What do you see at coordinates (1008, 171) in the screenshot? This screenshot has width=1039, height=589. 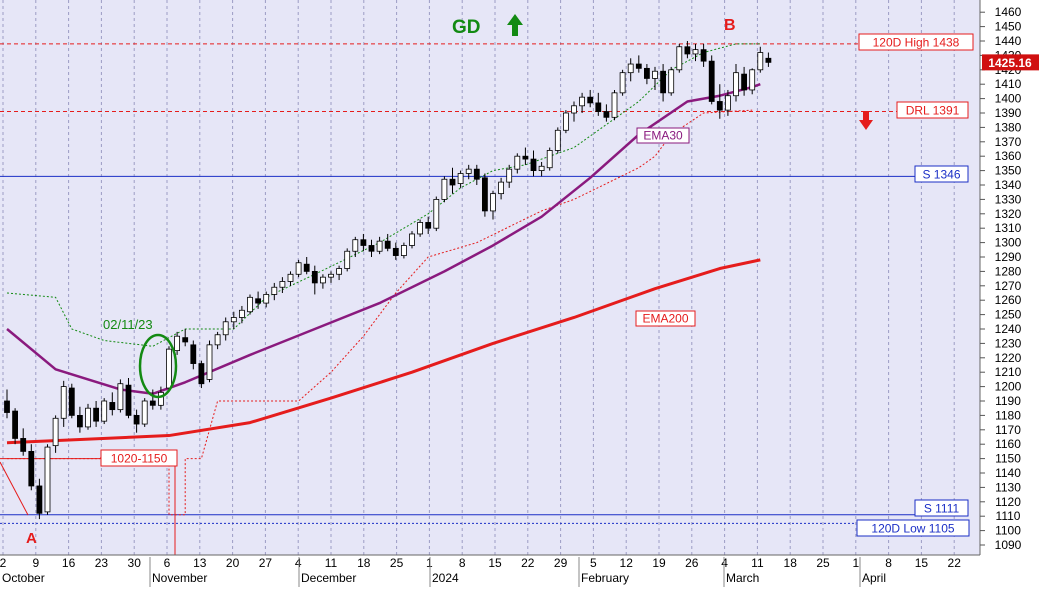 I see `y-tick-label: 1350` at bounding box center [1008, 171].